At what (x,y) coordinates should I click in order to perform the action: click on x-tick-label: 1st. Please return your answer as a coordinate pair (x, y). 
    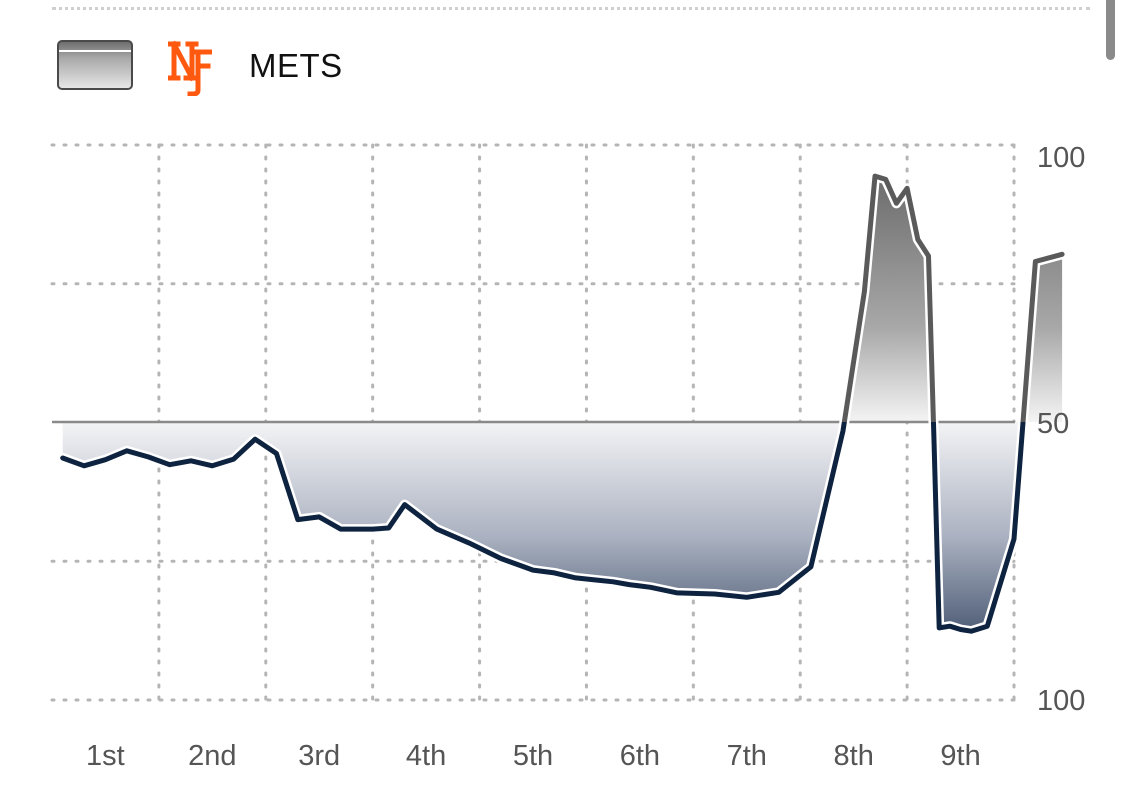
    Looking at the image, I should click on (105, 756).